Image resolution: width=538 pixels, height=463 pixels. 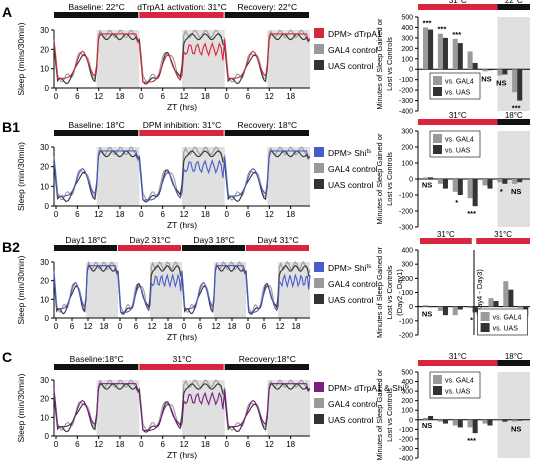 I want to click on temperature-label: 18°C, so click(x=514, y=356).